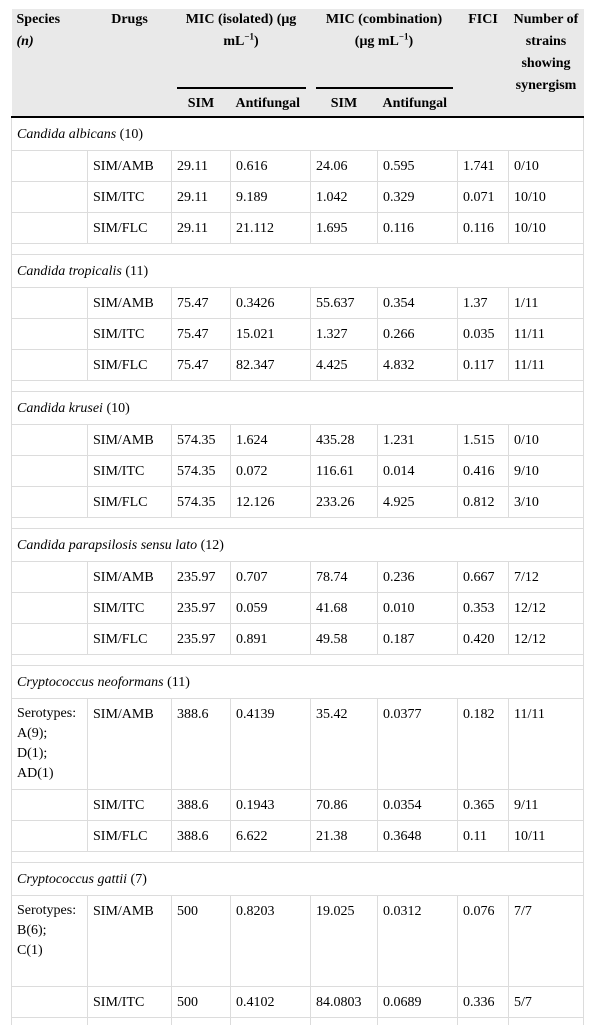 Image resolution: width=594 pixels, height=1025 pixels. I want to click on fici-column-header: FICI, so click(483, 63).